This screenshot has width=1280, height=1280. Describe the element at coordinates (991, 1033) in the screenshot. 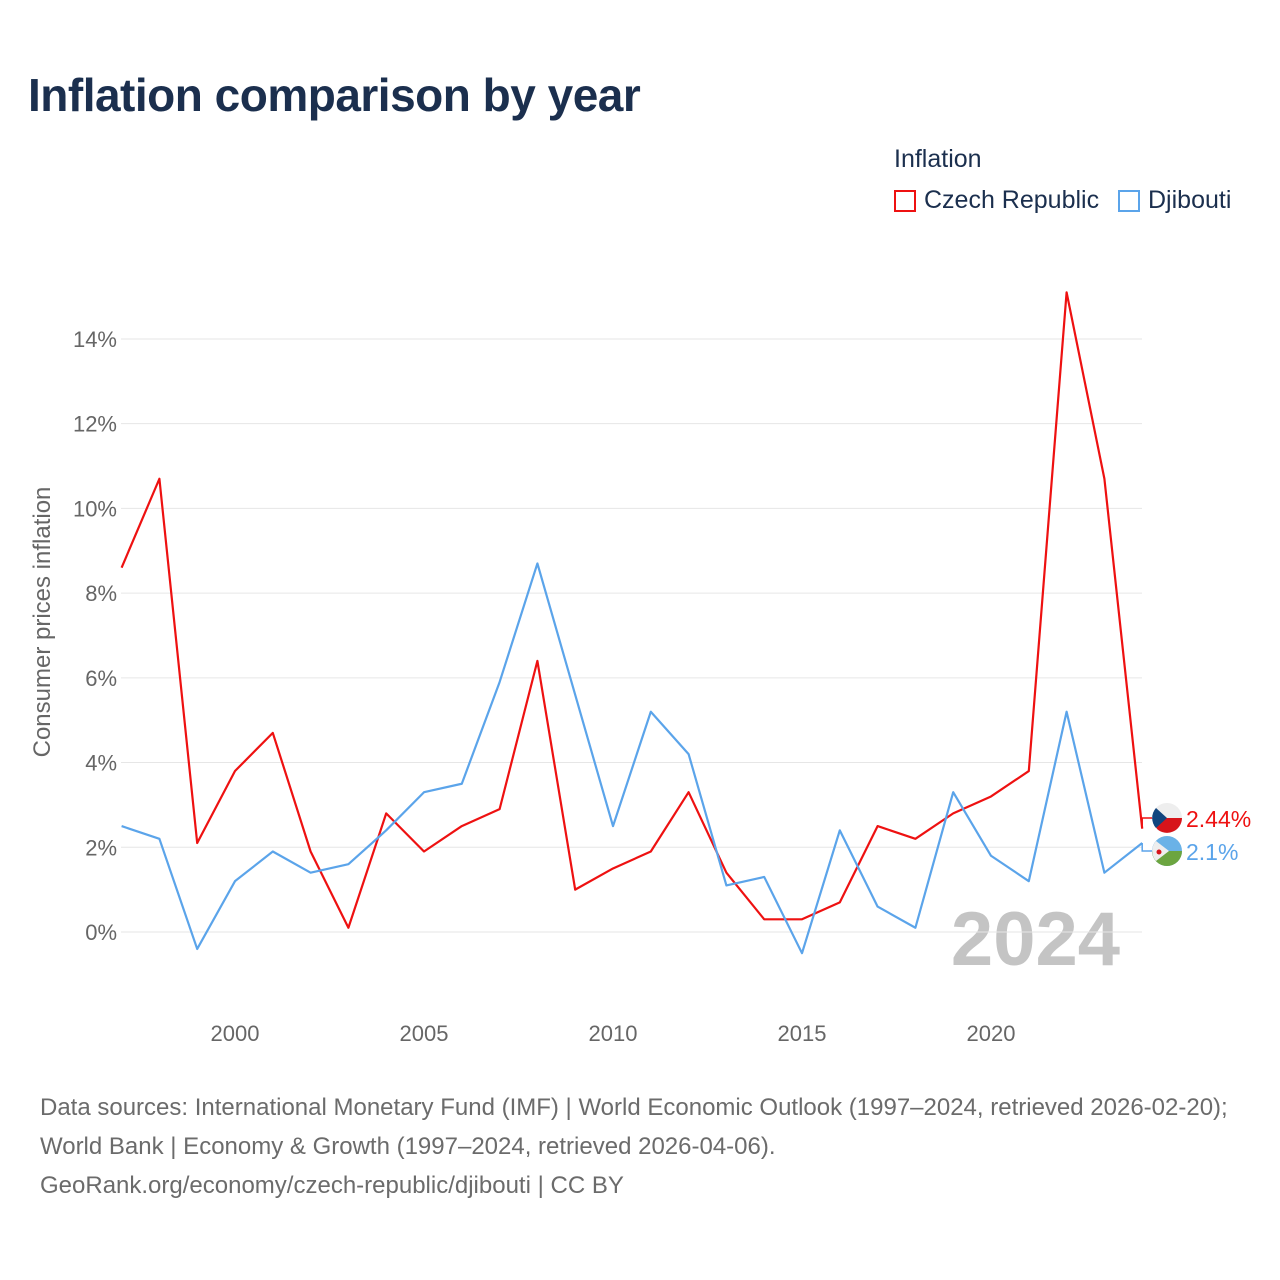

I see `x-tick-label: 2020` at that location.